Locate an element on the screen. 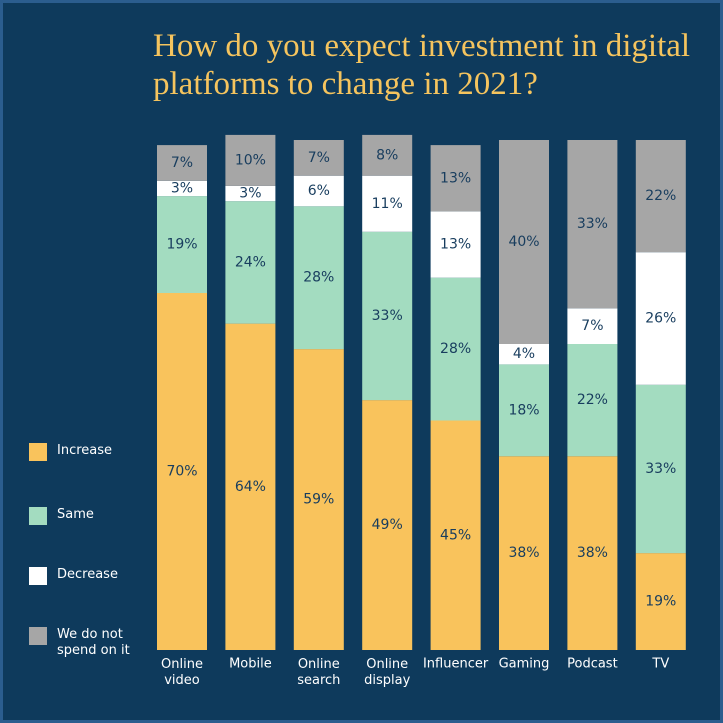 The width and height of the screenshot is (723, 723). data-label: 26% is located at coordinates (660, 319).